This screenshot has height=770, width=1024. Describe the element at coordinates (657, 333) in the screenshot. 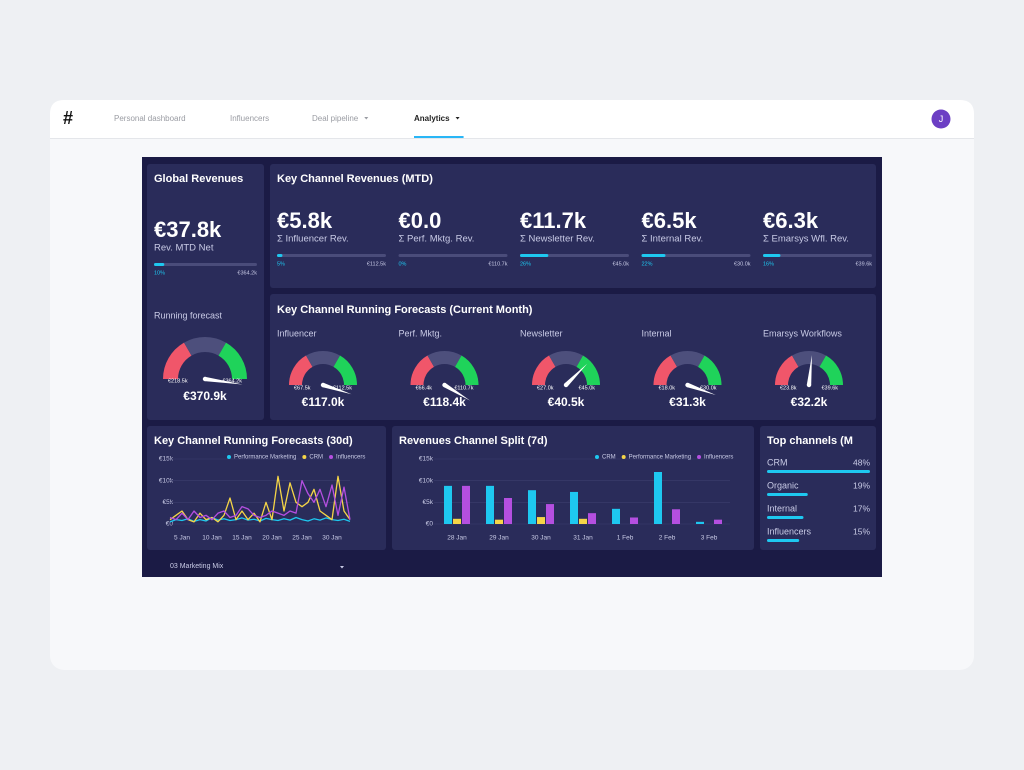

I see `gauge-title: Internal` at that location.